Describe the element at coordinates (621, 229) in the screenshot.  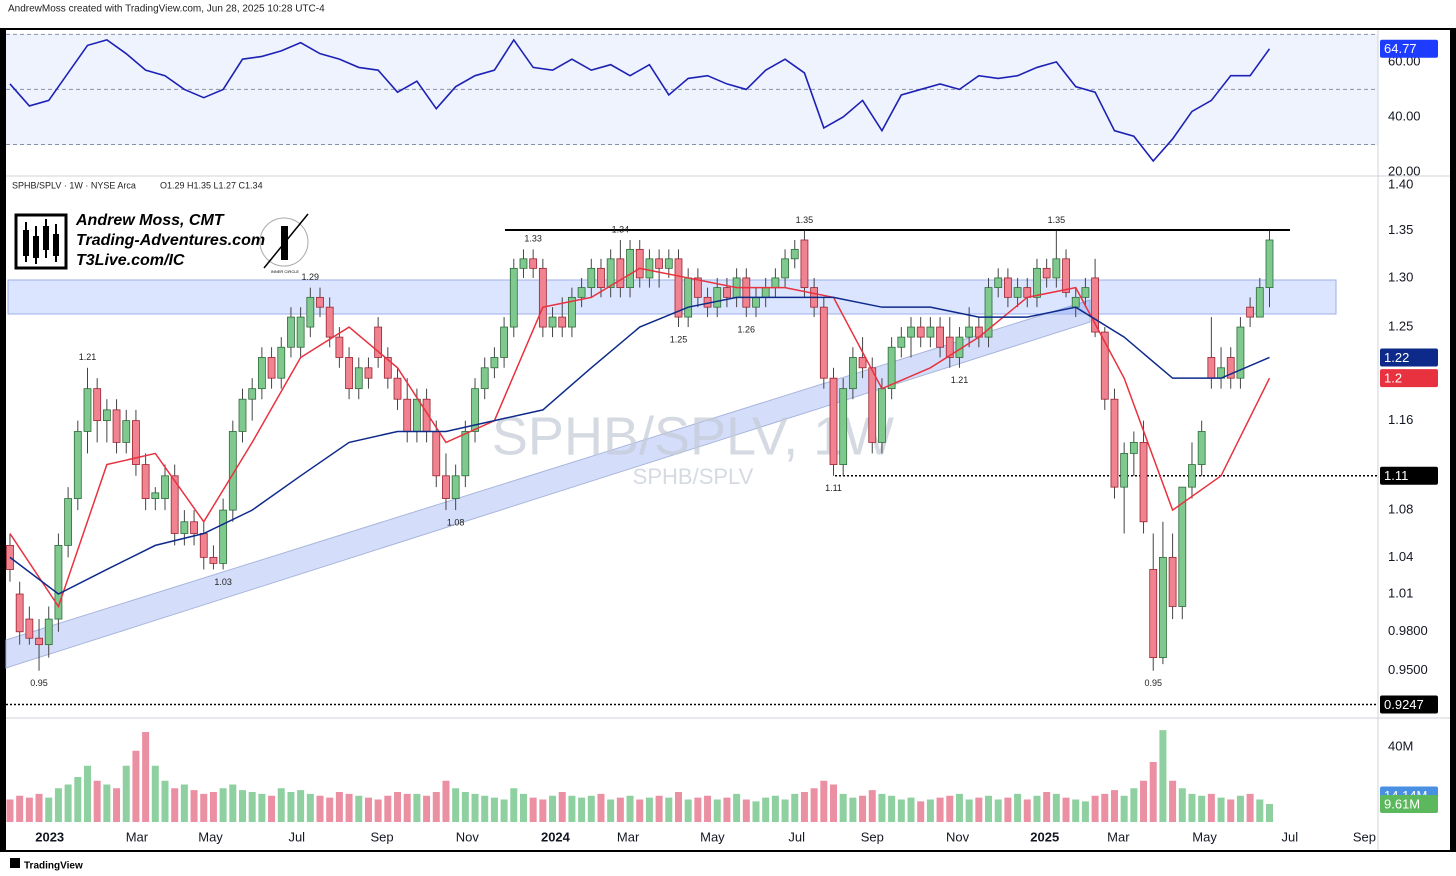
I see `point-label: 1.34` at that location.